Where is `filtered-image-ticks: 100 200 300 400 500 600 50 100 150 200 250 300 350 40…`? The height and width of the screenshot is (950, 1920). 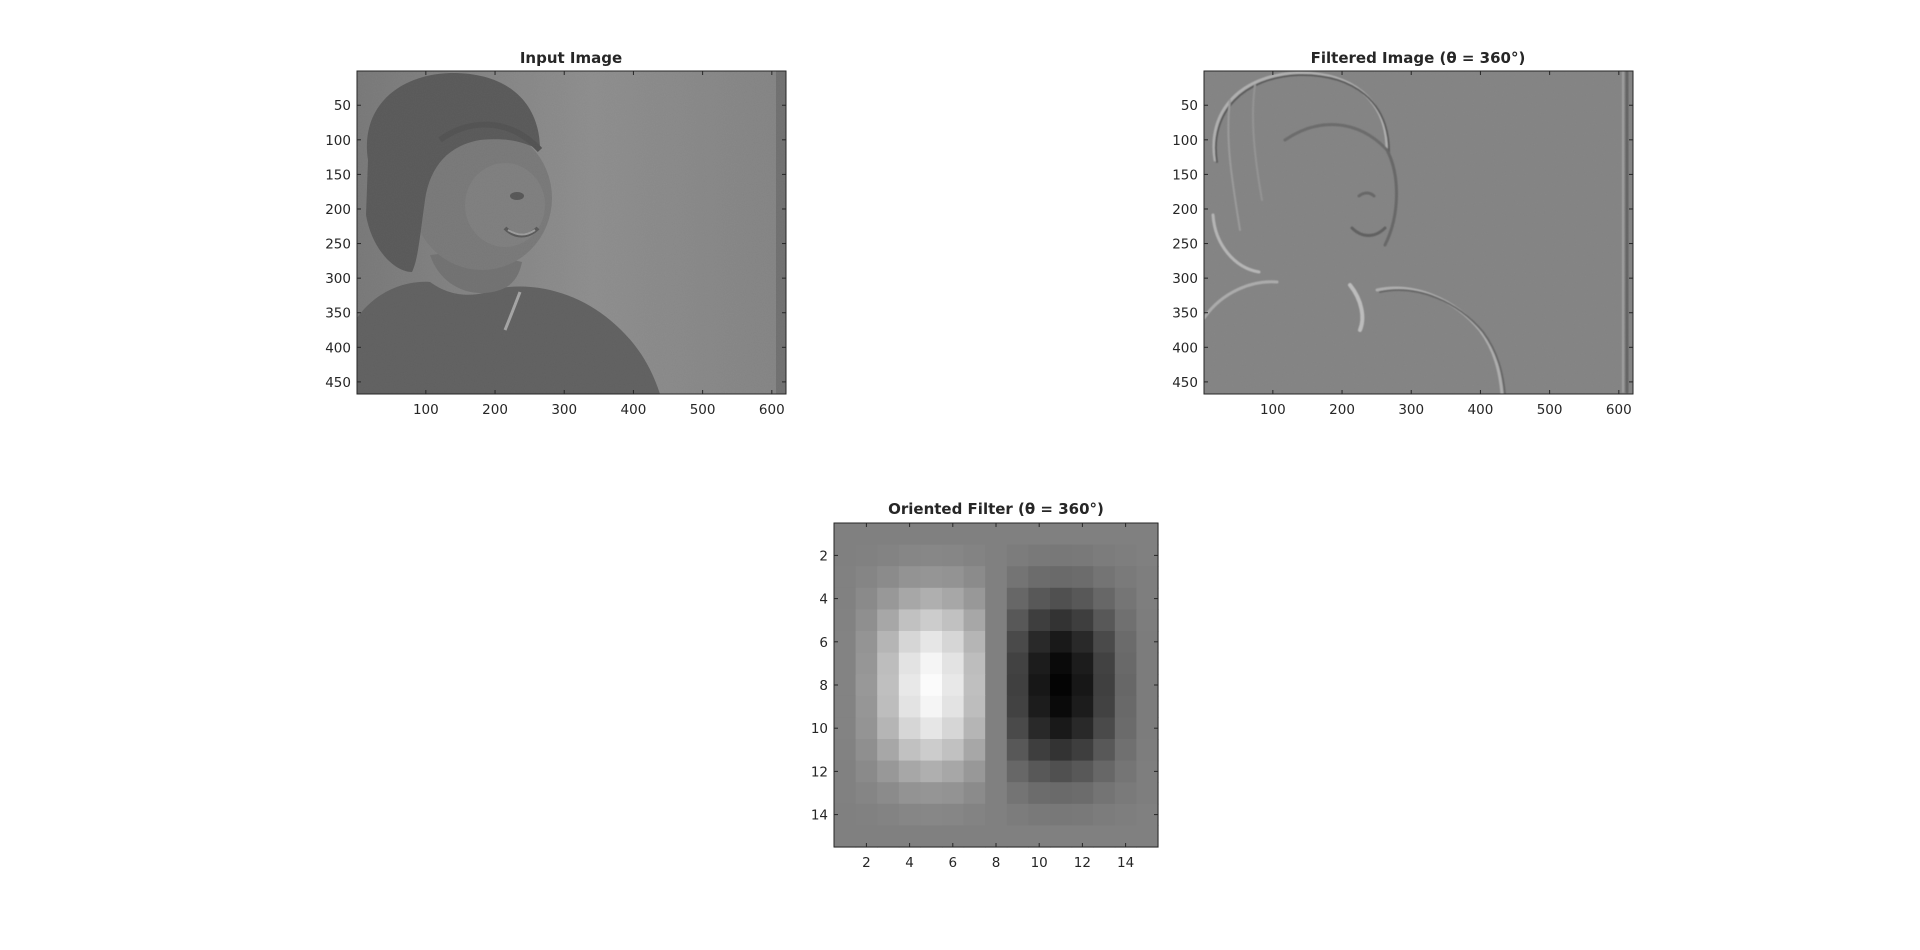 filtered-image-ticks: 100 200 300 400 500 600 50 100 150 200 250 300 350 40… is located at coordinates (1402, 244).